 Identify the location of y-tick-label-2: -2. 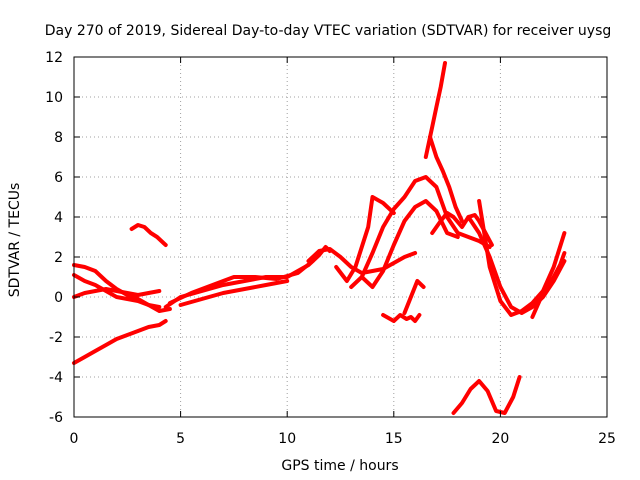
(56, 338).